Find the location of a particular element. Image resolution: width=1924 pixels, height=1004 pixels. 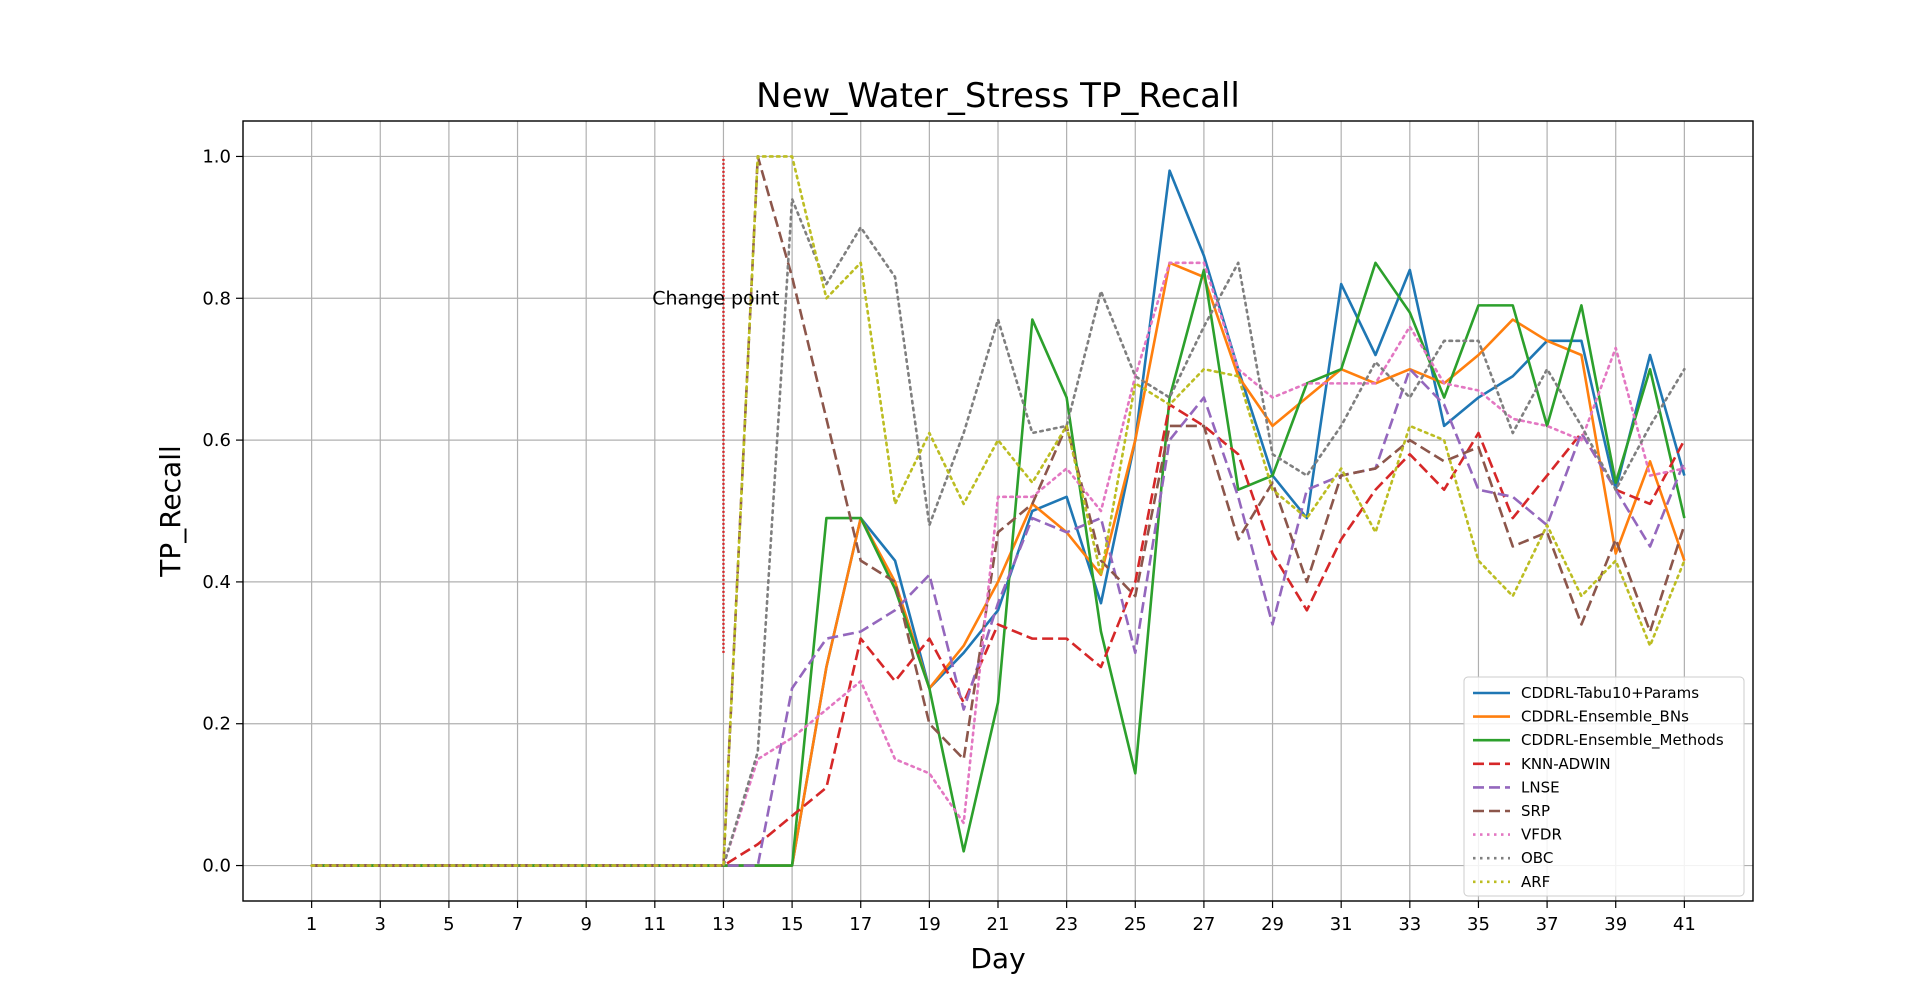

x-tick-label: 11 is located at coordinates (654, 924).